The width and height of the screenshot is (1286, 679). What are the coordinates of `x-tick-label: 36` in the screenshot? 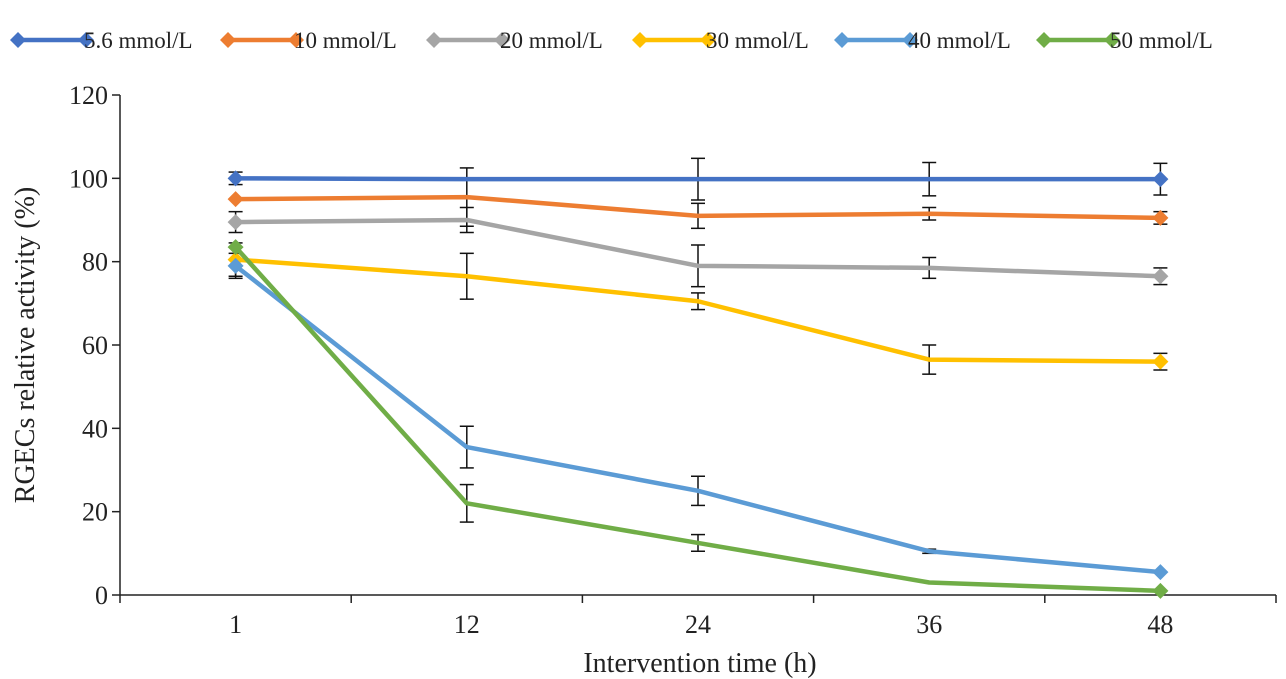 It's located at (929, 624).